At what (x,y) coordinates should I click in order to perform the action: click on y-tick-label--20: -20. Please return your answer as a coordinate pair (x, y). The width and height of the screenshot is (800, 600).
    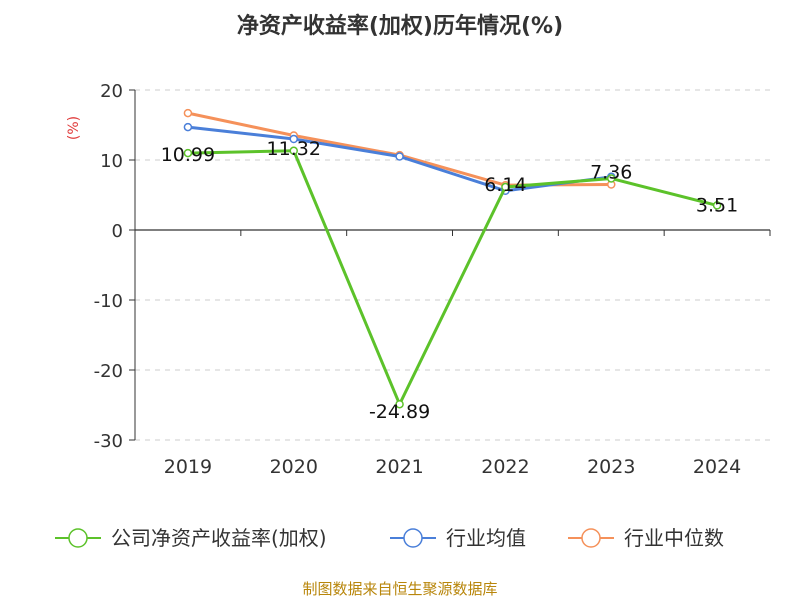
    Looking at the image, I should click on (108, 371).